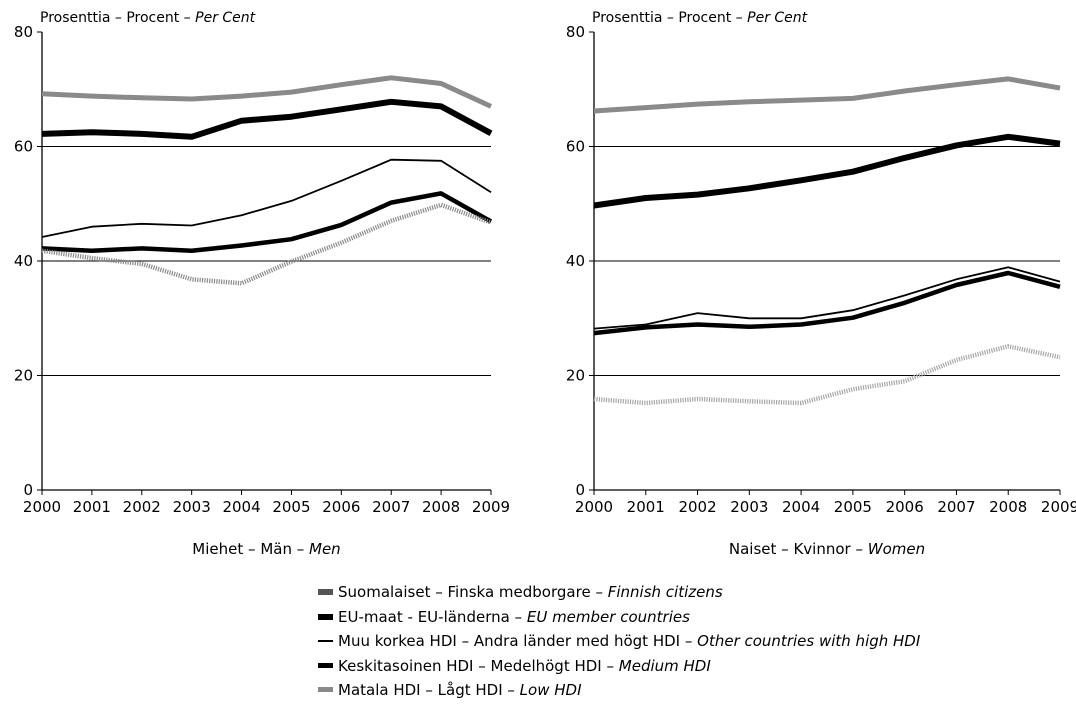 The image size is (1076, 712). I want to click on legend-item-low-hdi: Matala HDI – Lågt HDI – Low HDI, so click(688, 690).